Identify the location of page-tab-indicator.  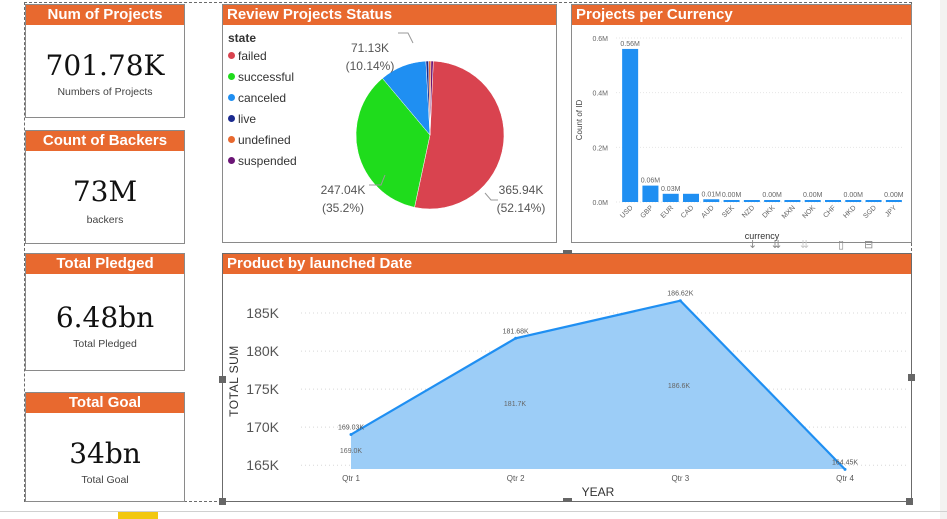
(138, 515).